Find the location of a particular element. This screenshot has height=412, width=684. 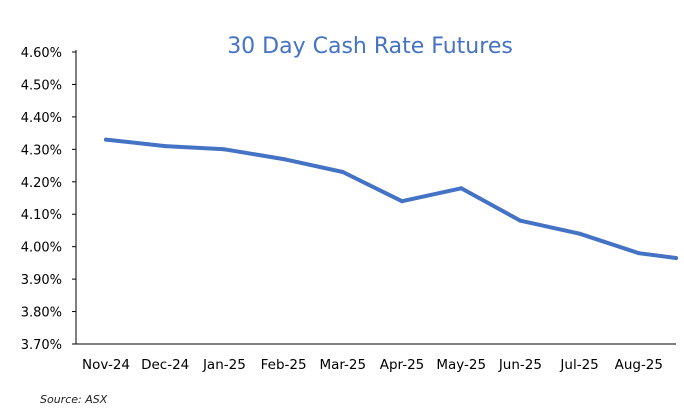

x-tick-label: Nov-24 is located at coordinates (106, 365).